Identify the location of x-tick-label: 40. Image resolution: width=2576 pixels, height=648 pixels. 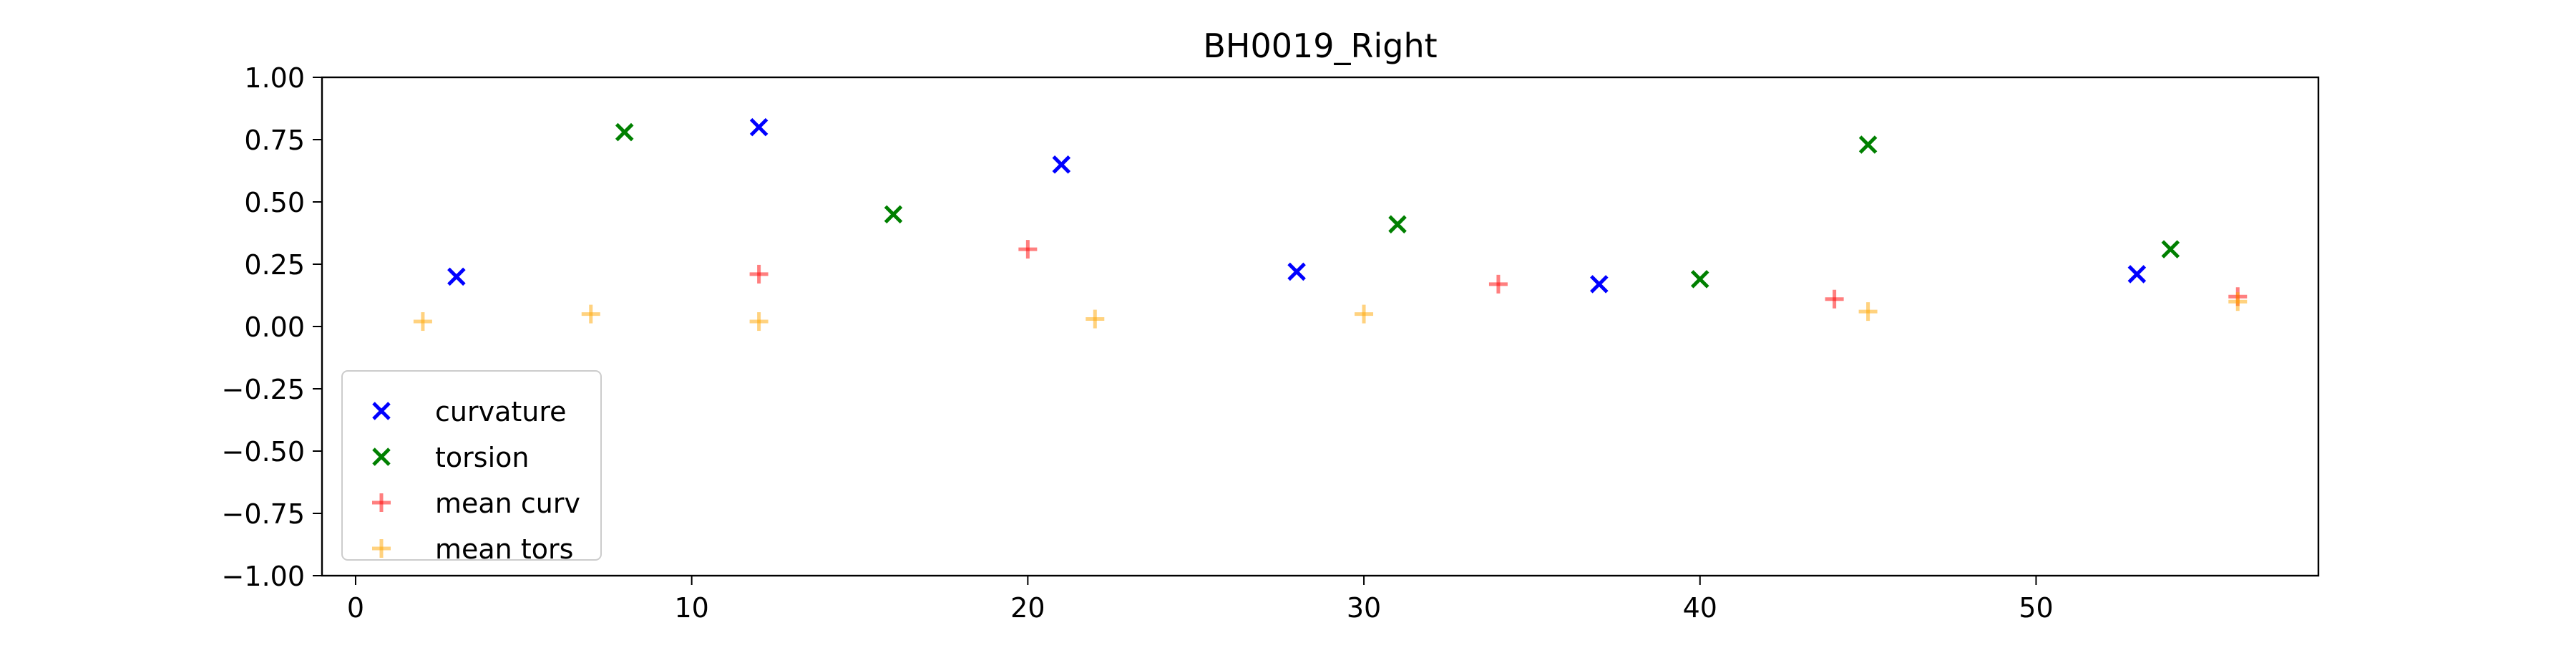
(1700, 608).